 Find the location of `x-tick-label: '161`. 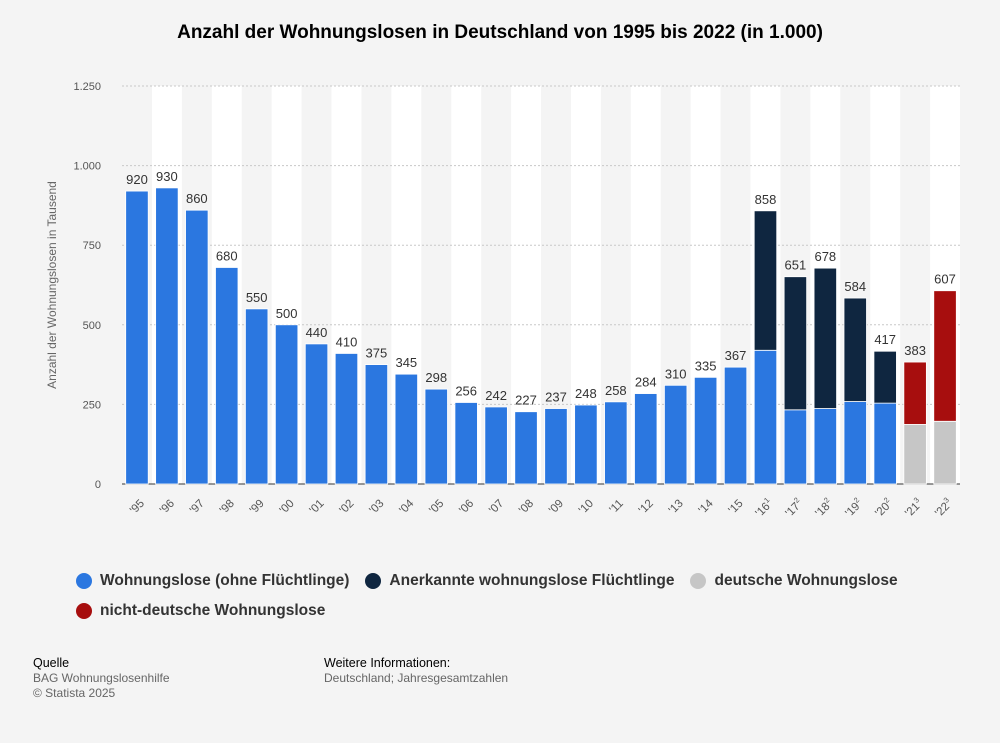

x-tick-label: '161 is located at coordinates (763, 508).